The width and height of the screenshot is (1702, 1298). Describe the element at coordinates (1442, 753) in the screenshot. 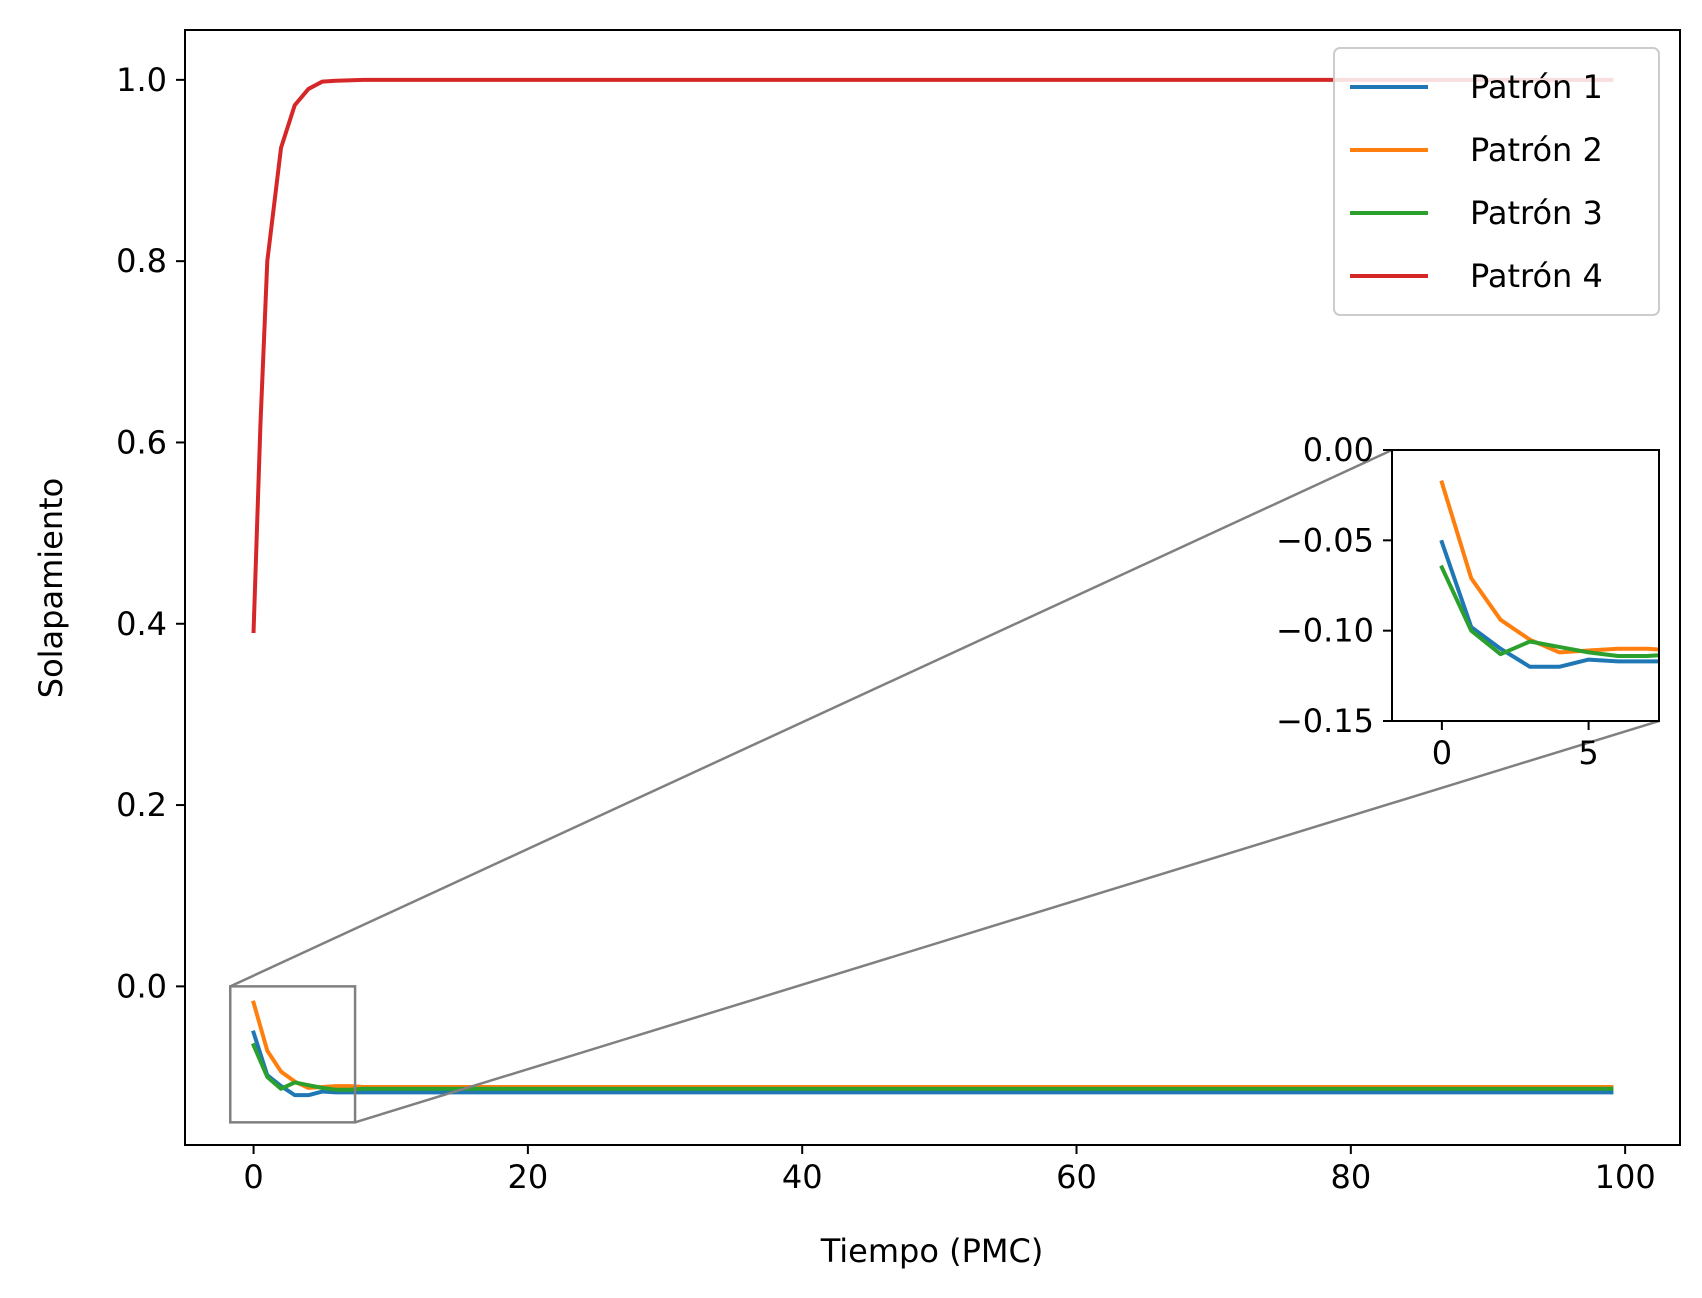

I see `inset-x-tick-label: 0` at that location.